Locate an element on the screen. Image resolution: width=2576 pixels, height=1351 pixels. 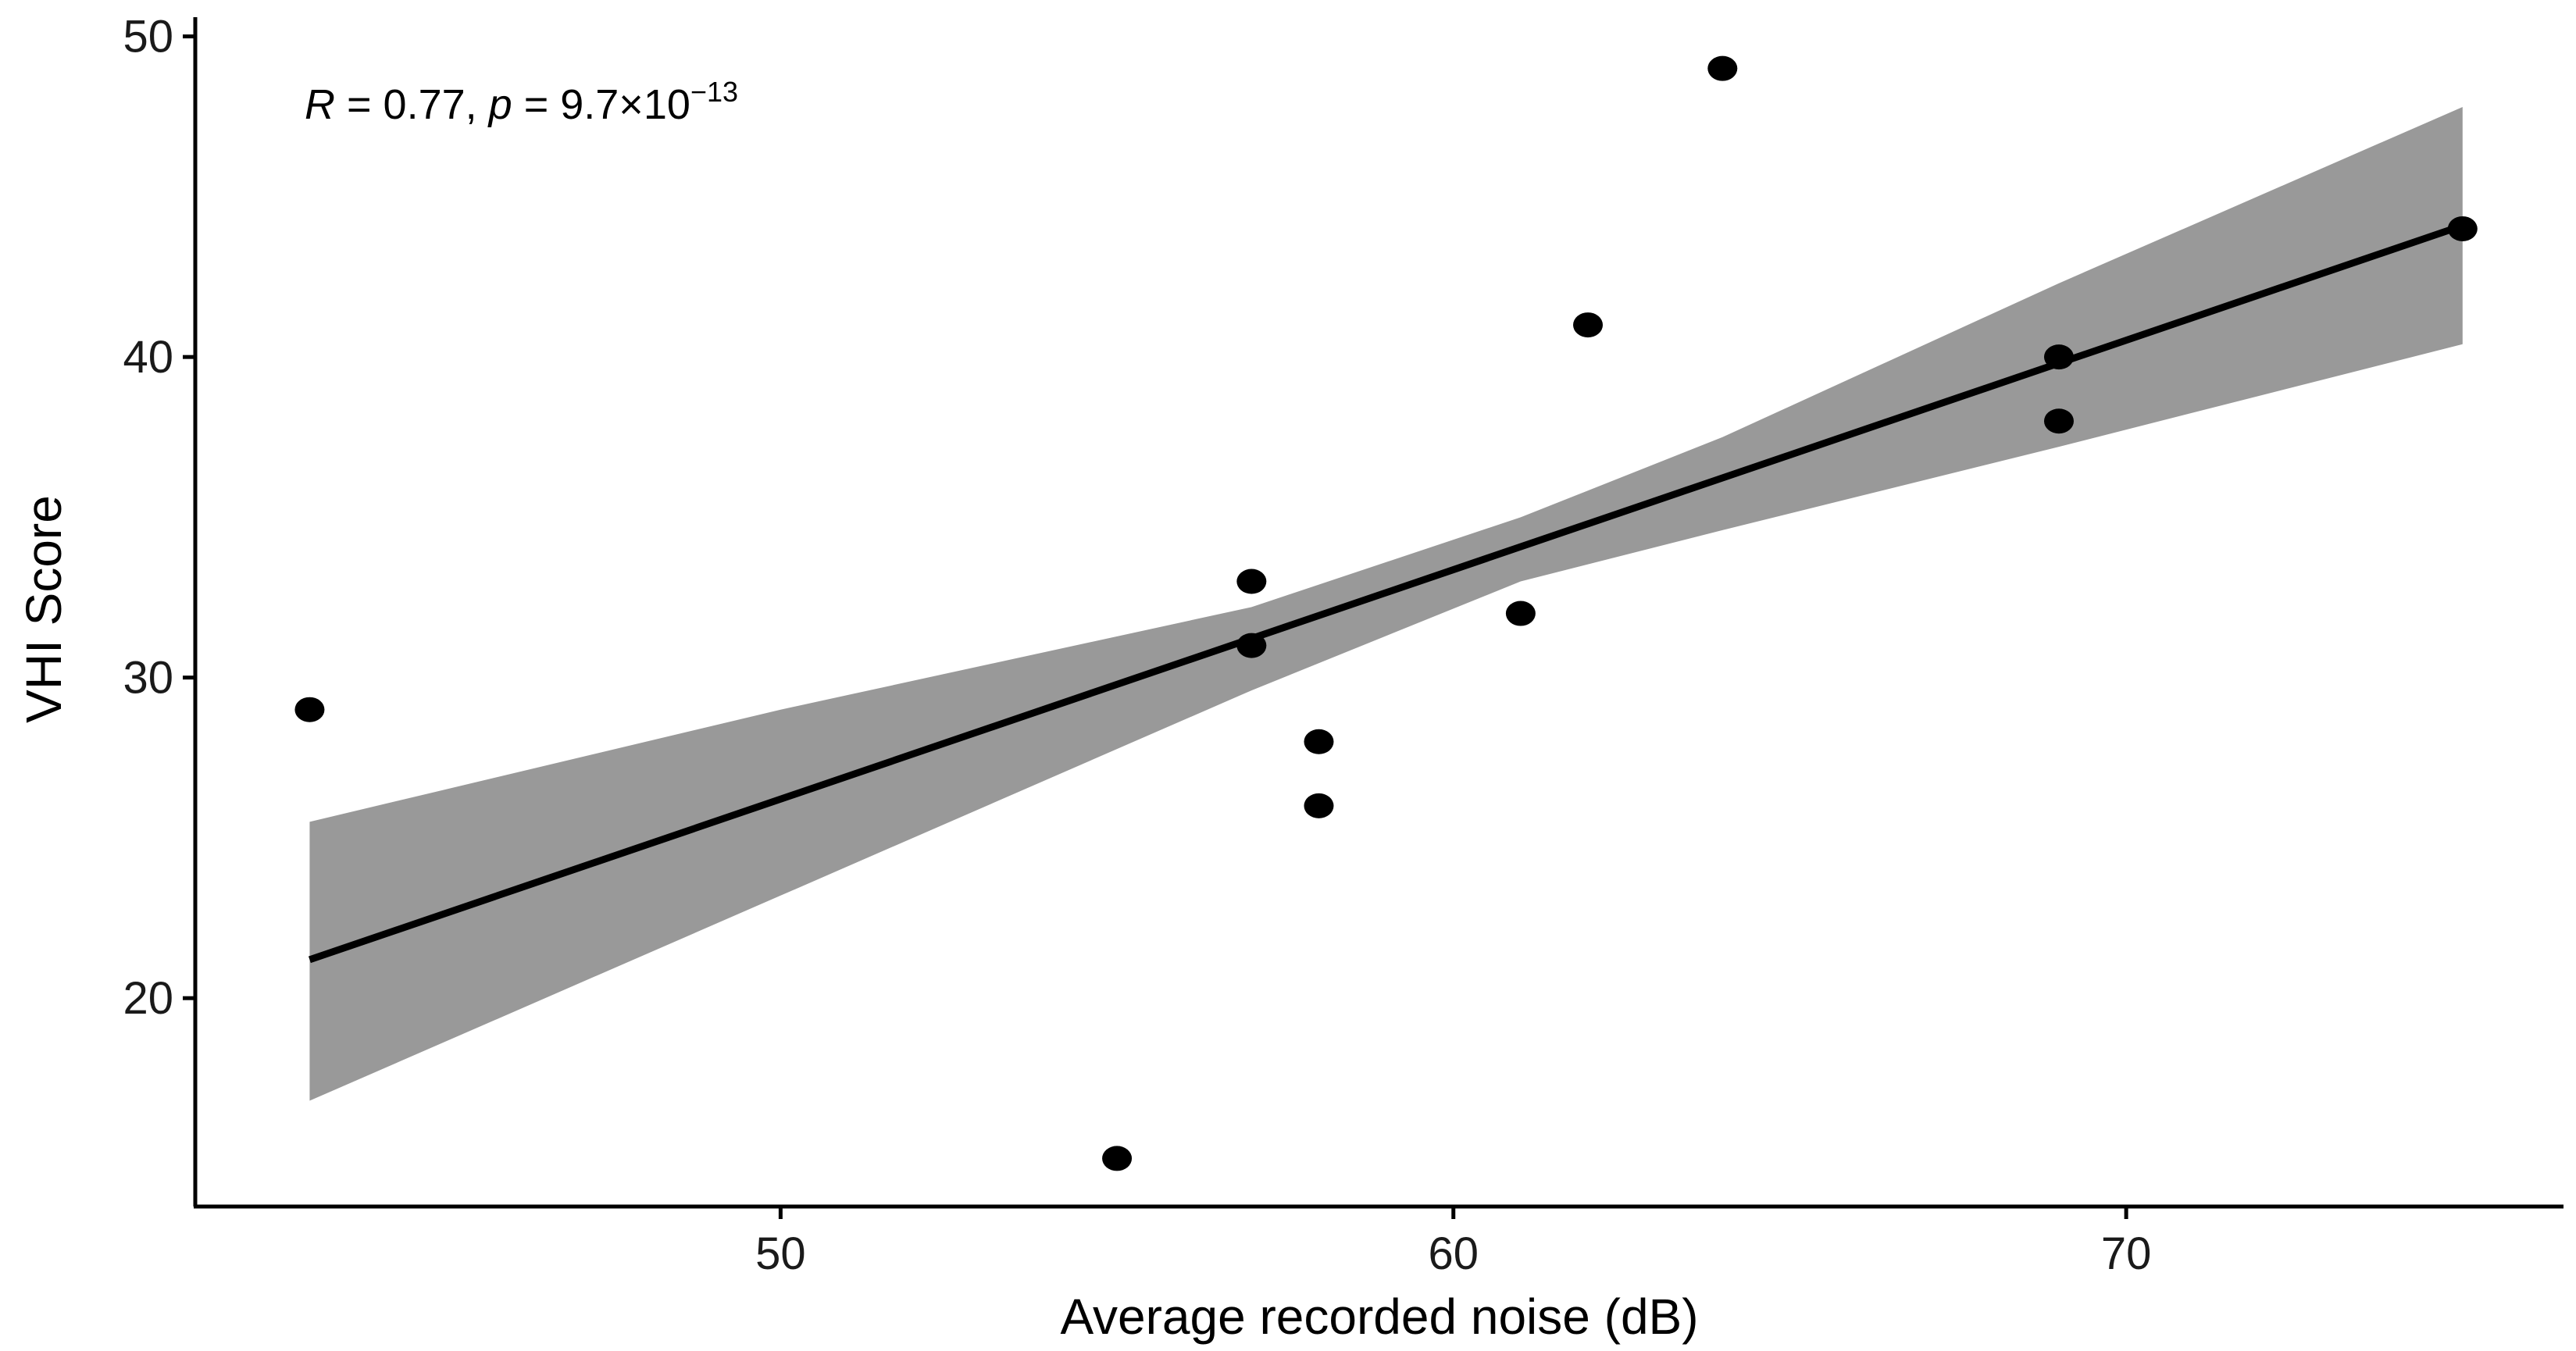
r-symbol: R is located at coordinates (320, 104).